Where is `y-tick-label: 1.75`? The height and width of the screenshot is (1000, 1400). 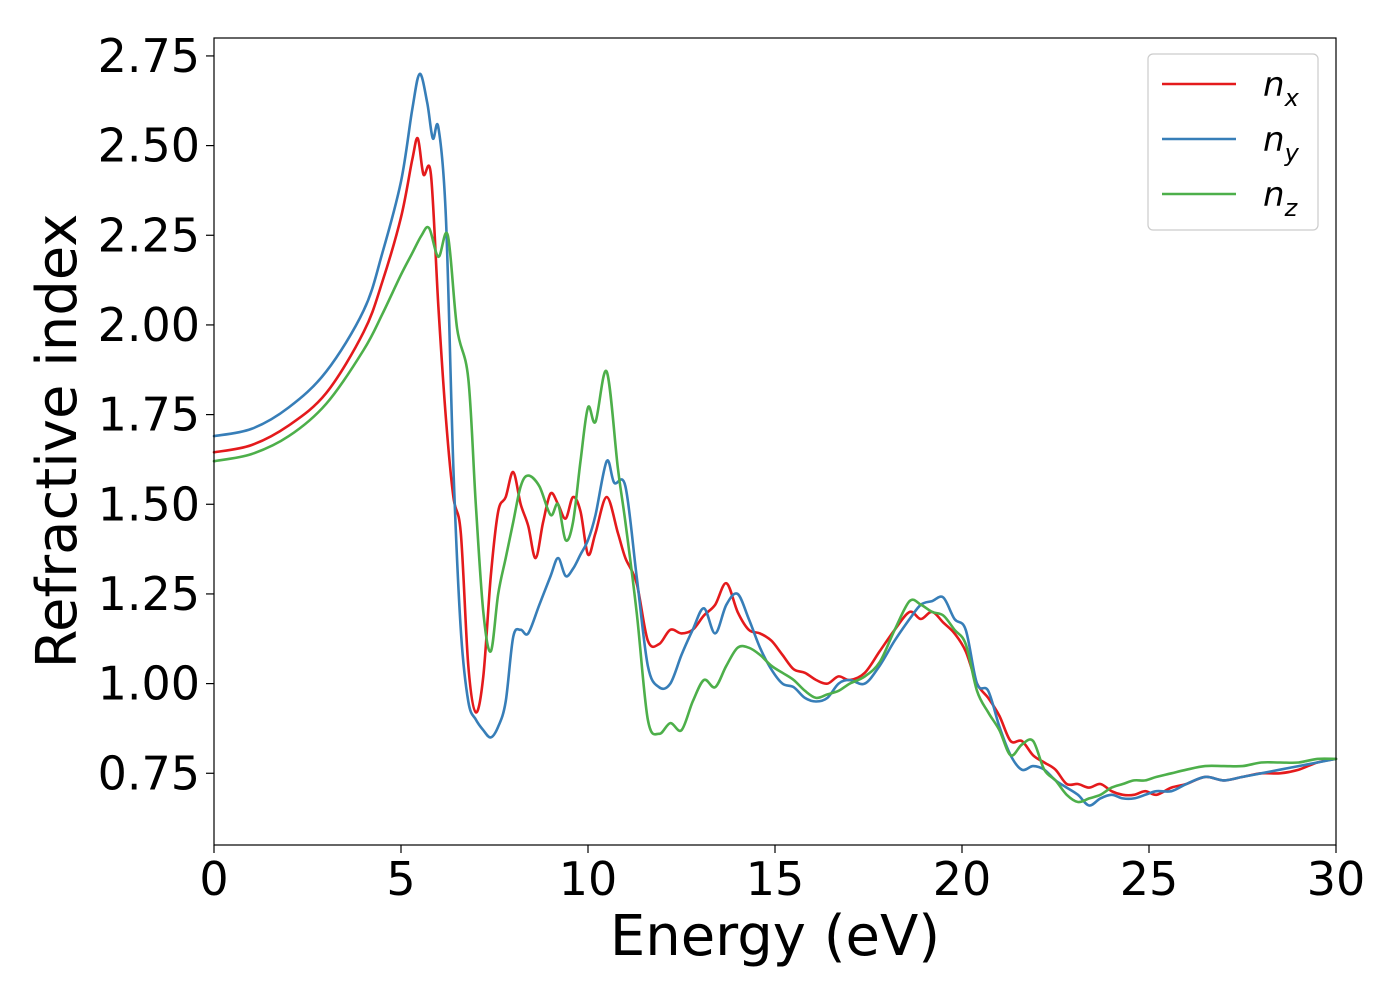 y-tick-label: 1.75 is located at coordinates (149, 415).